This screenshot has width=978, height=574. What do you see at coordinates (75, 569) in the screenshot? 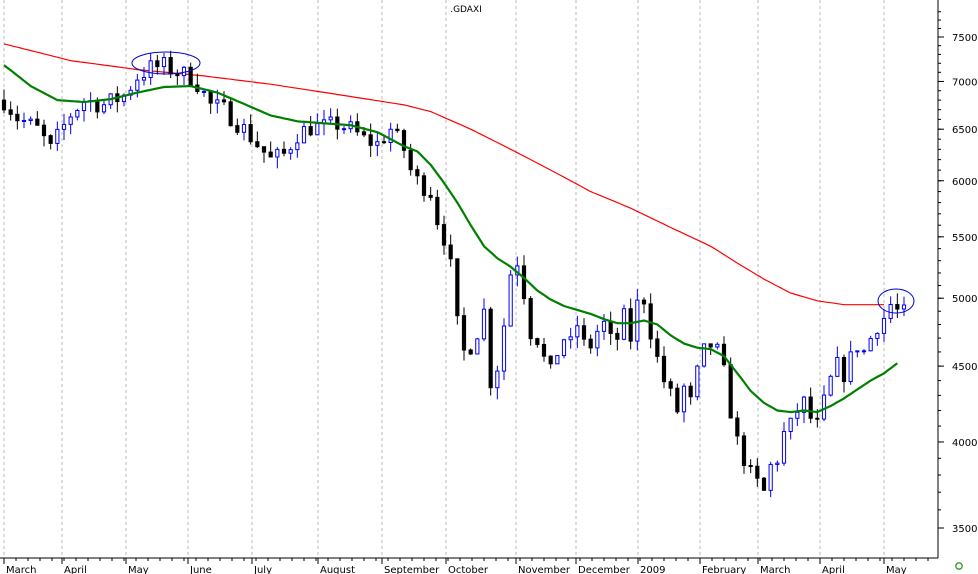
I see `x-tick-label: April` at bounding box center [75, 569].